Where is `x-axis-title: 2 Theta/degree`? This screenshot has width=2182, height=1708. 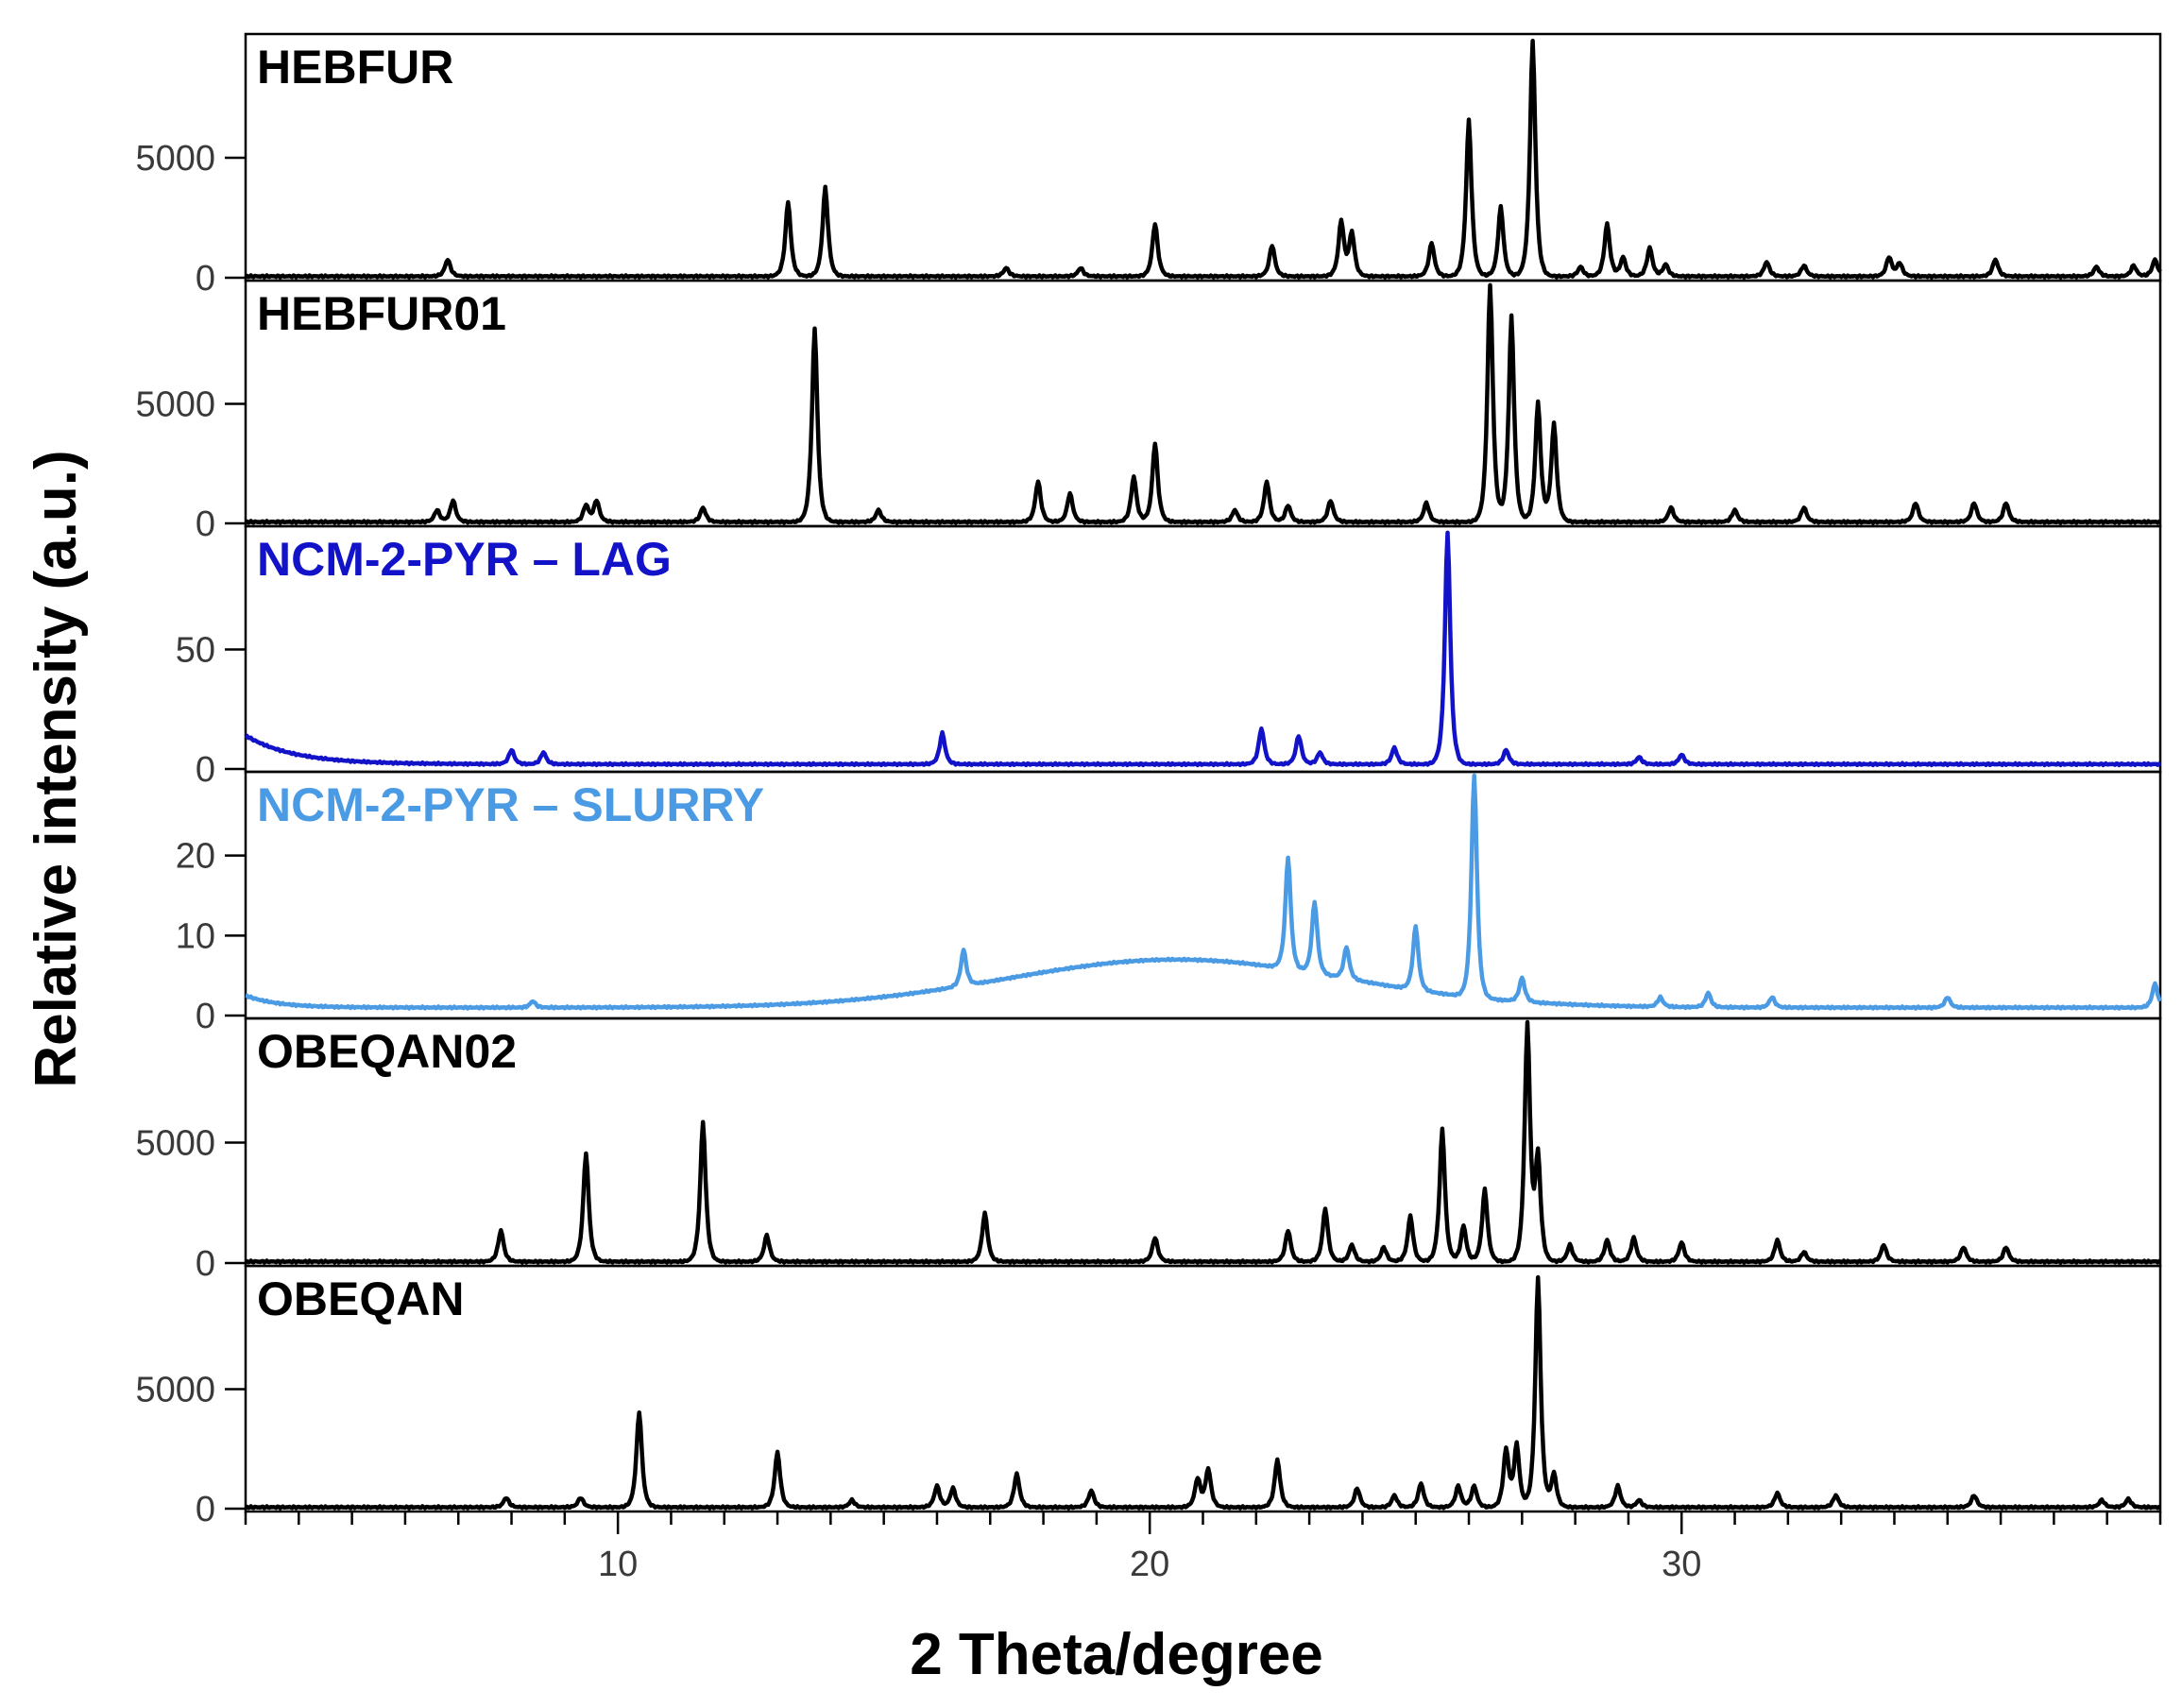
x-axis-title: 2 Theta/degree is located at coordinates (1116, 1654).